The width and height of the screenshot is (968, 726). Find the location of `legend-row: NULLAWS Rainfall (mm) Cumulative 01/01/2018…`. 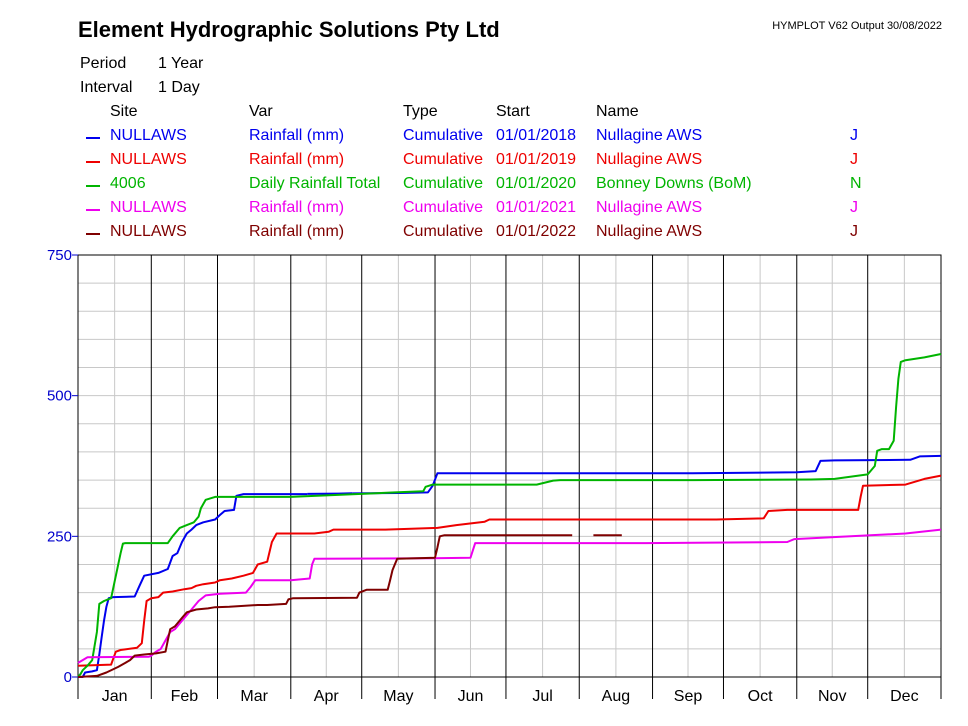

legend-row: NULLAWS Rainfall (mm) Cumulative 01/01/2018… is located at coordinates (480, 137).